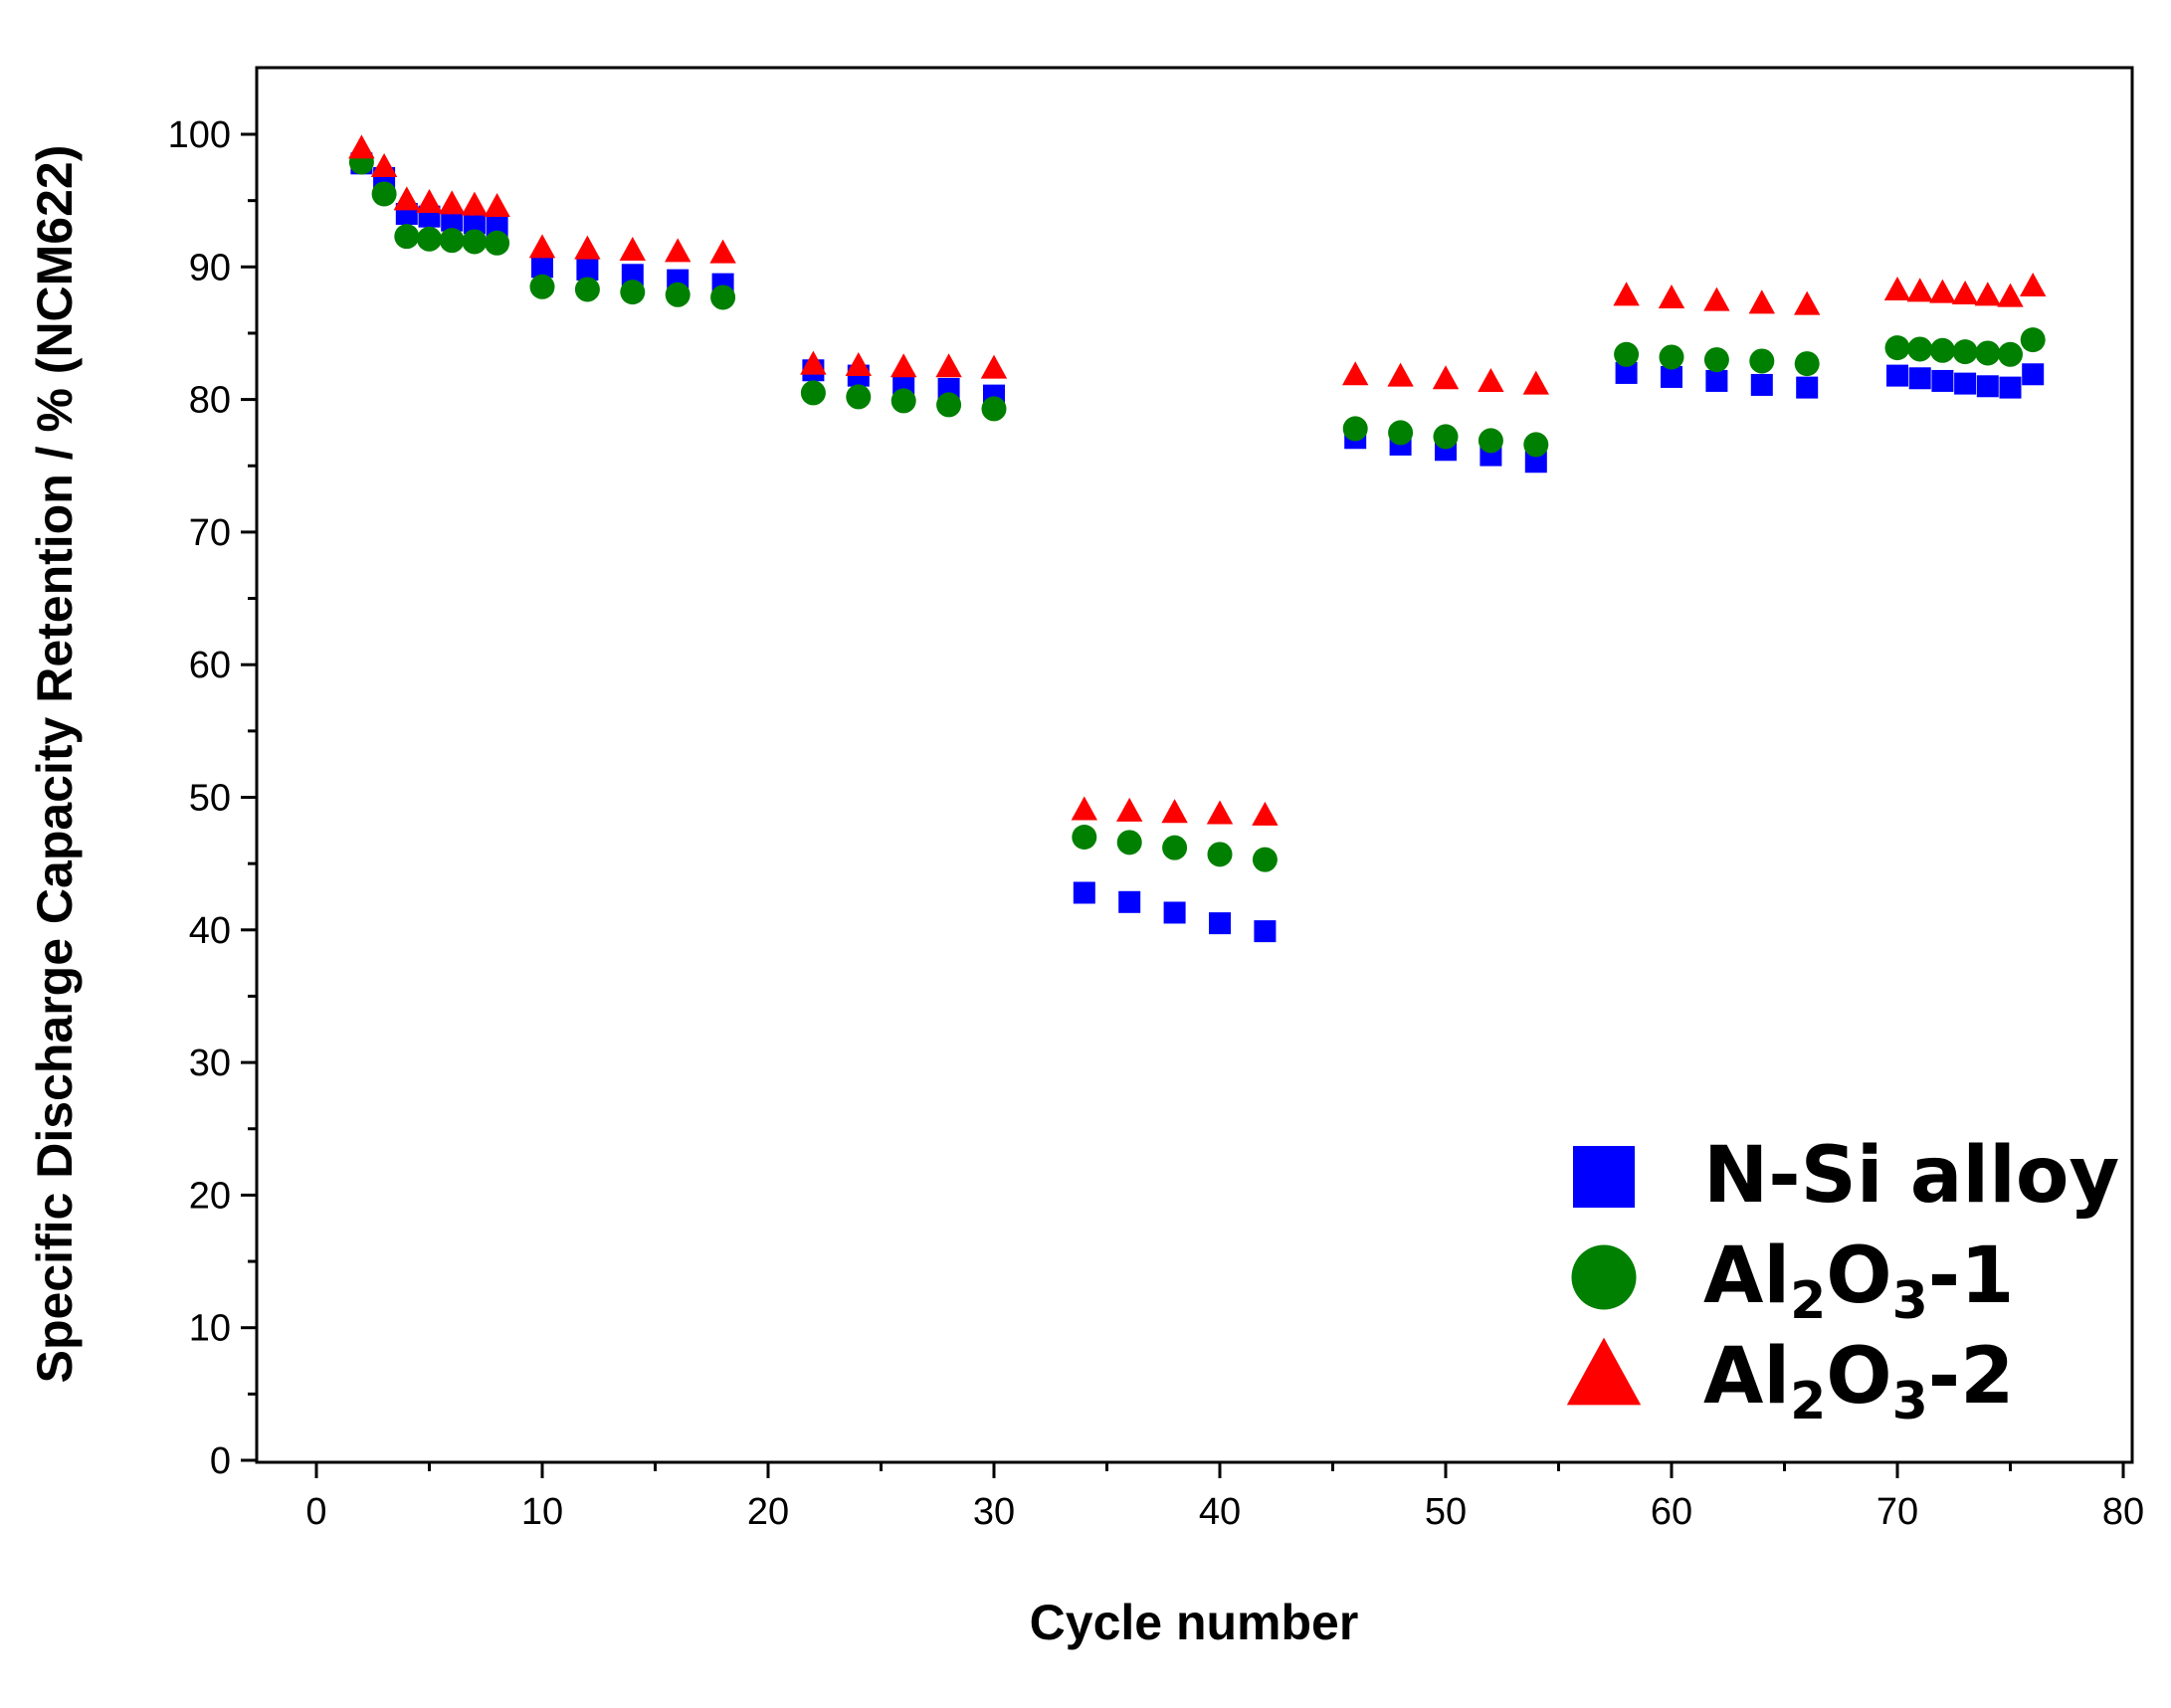  What do you see at coordinates (1858, 1281) in the screenshot?
I see `legend-label-al2o3-1: Al2O3-1` at bounding box center [1858, 1281].